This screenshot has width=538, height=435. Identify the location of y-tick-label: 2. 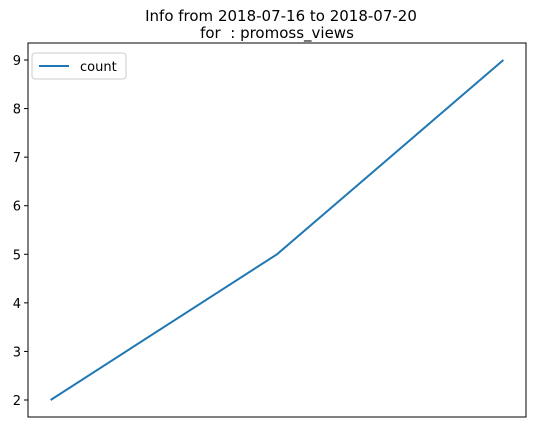
(17, 401).